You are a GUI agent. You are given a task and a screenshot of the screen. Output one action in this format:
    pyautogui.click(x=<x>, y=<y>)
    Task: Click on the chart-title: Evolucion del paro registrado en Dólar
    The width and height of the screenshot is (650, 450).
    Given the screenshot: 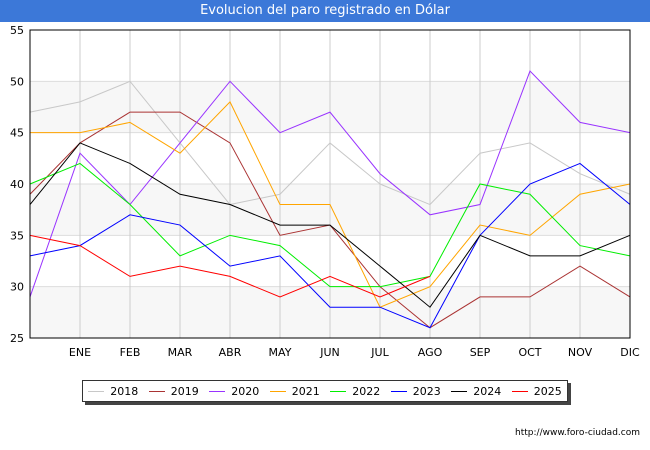 What is the action you would take?
    pyautogui.click(x=325, y=11)
    